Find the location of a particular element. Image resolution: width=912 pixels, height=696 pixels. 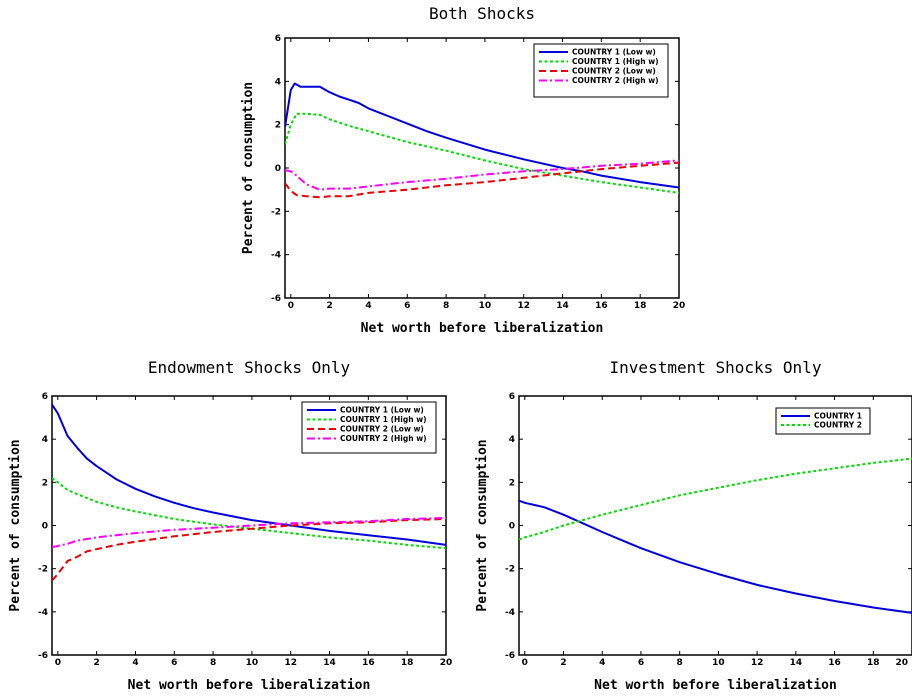

chart-title: Investment Shocks Only is located at coordinates (716, 367).